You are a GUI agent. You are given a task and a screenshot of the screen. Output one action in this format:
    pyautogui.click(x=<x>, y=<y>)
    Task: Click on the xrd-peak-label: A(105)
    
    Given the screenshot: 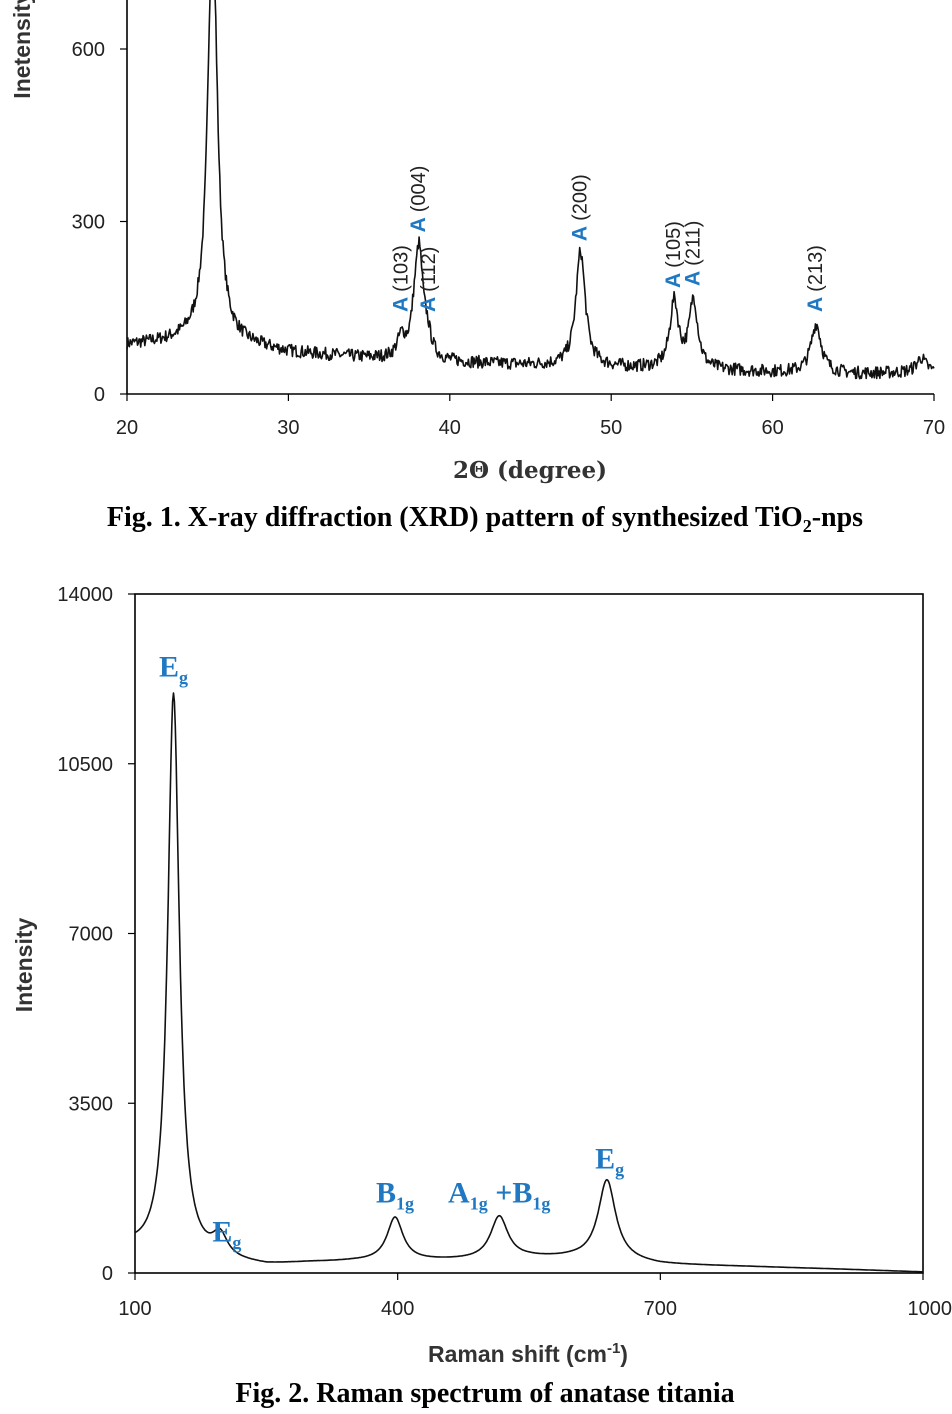 What is the action you would take?
    pyautogui.click(x=673, y=254)
    